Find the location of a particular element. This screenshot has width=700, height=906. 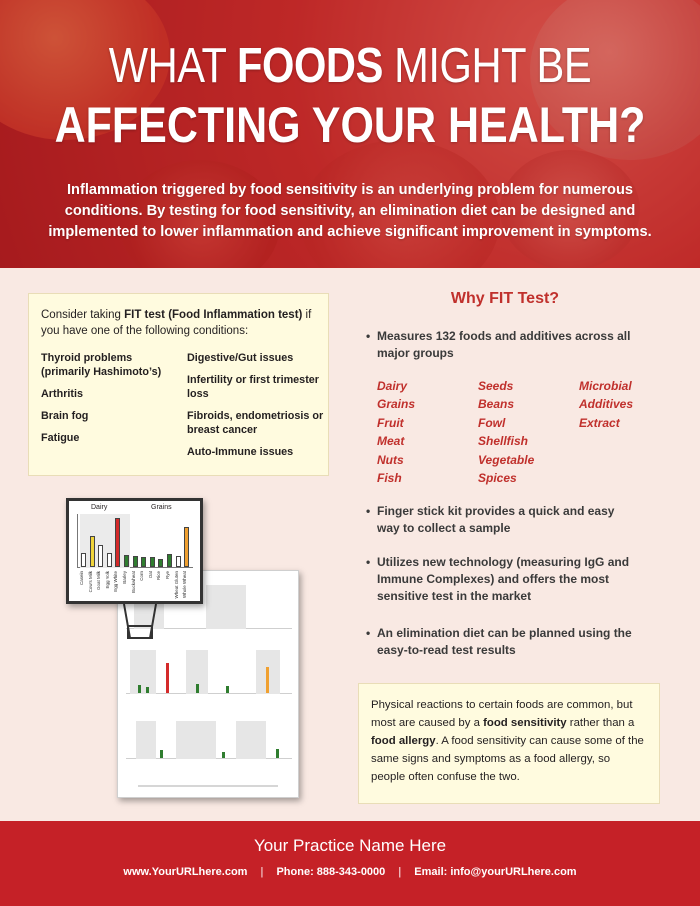

category-item: Vegetable is located at coordinates (506, 459).